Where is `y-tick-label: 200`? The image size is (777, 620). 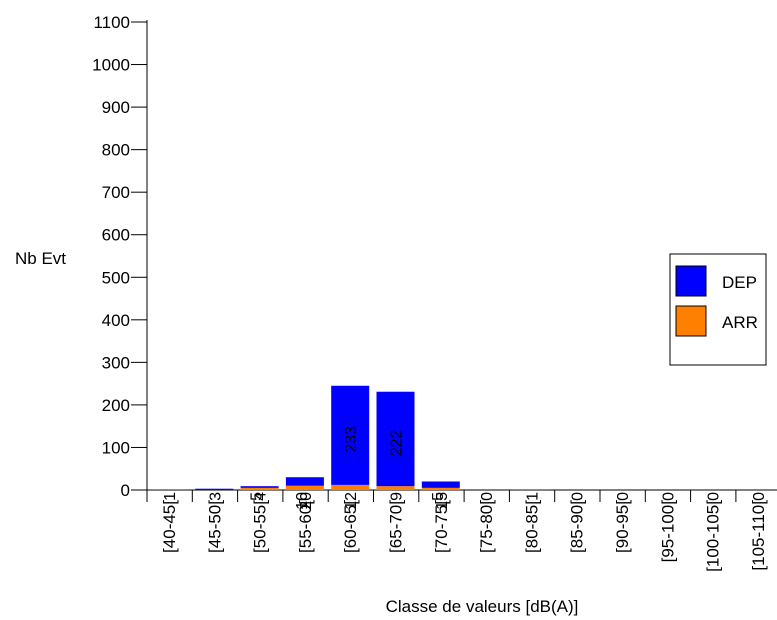
y-tick-label: 200 is located at coordinates (116, 405).